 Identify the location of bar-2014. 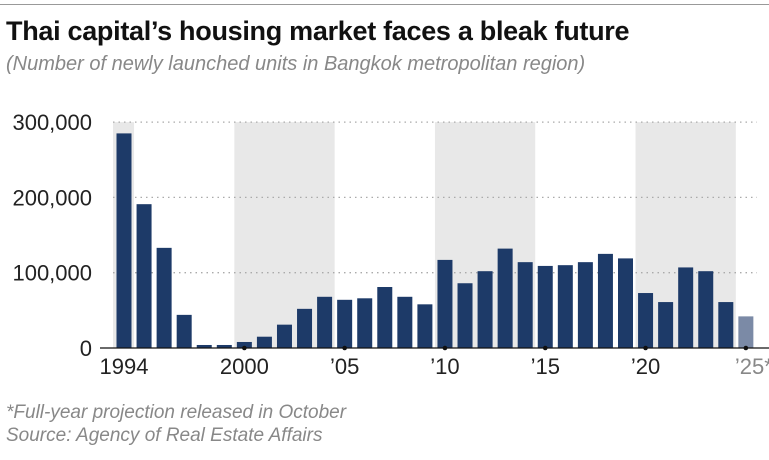
(525, 305).